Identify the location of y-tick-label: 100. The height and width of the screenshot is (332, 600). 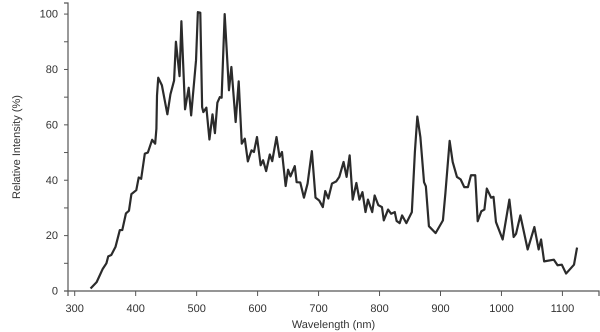
(49, 14).